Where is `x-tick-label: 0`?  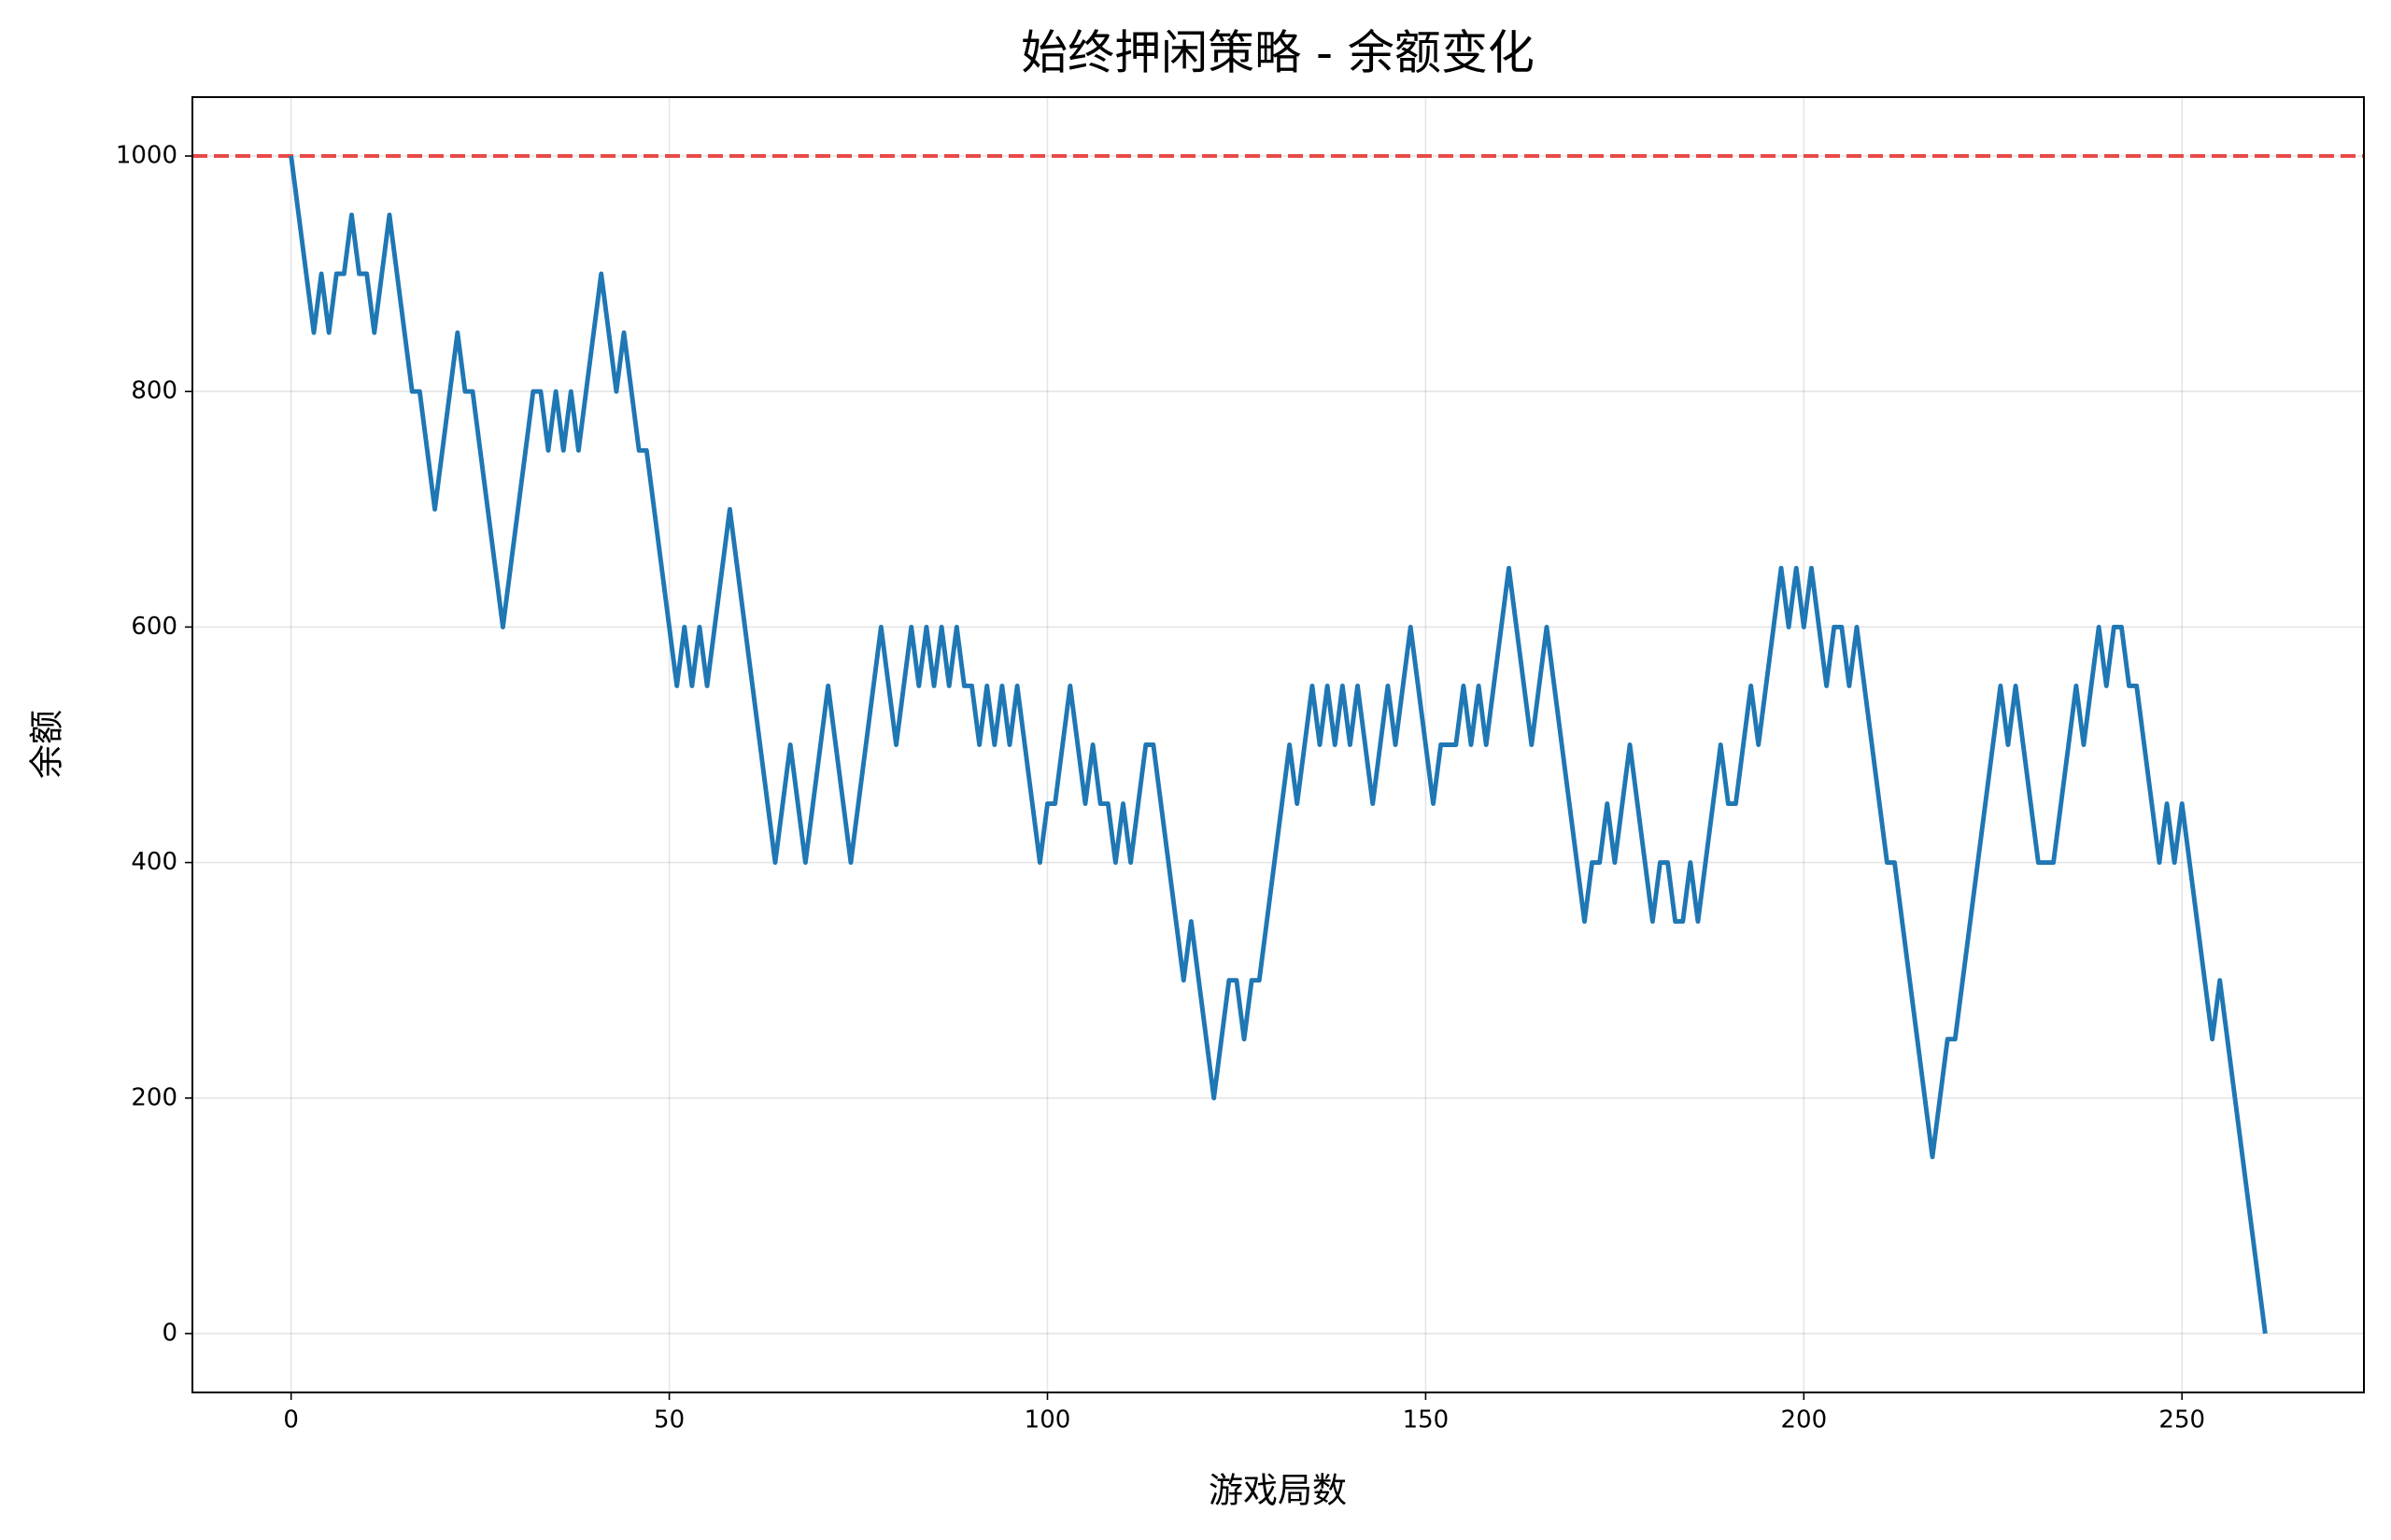 x-tick-label: 0 is located at coordinates (291, 1420).